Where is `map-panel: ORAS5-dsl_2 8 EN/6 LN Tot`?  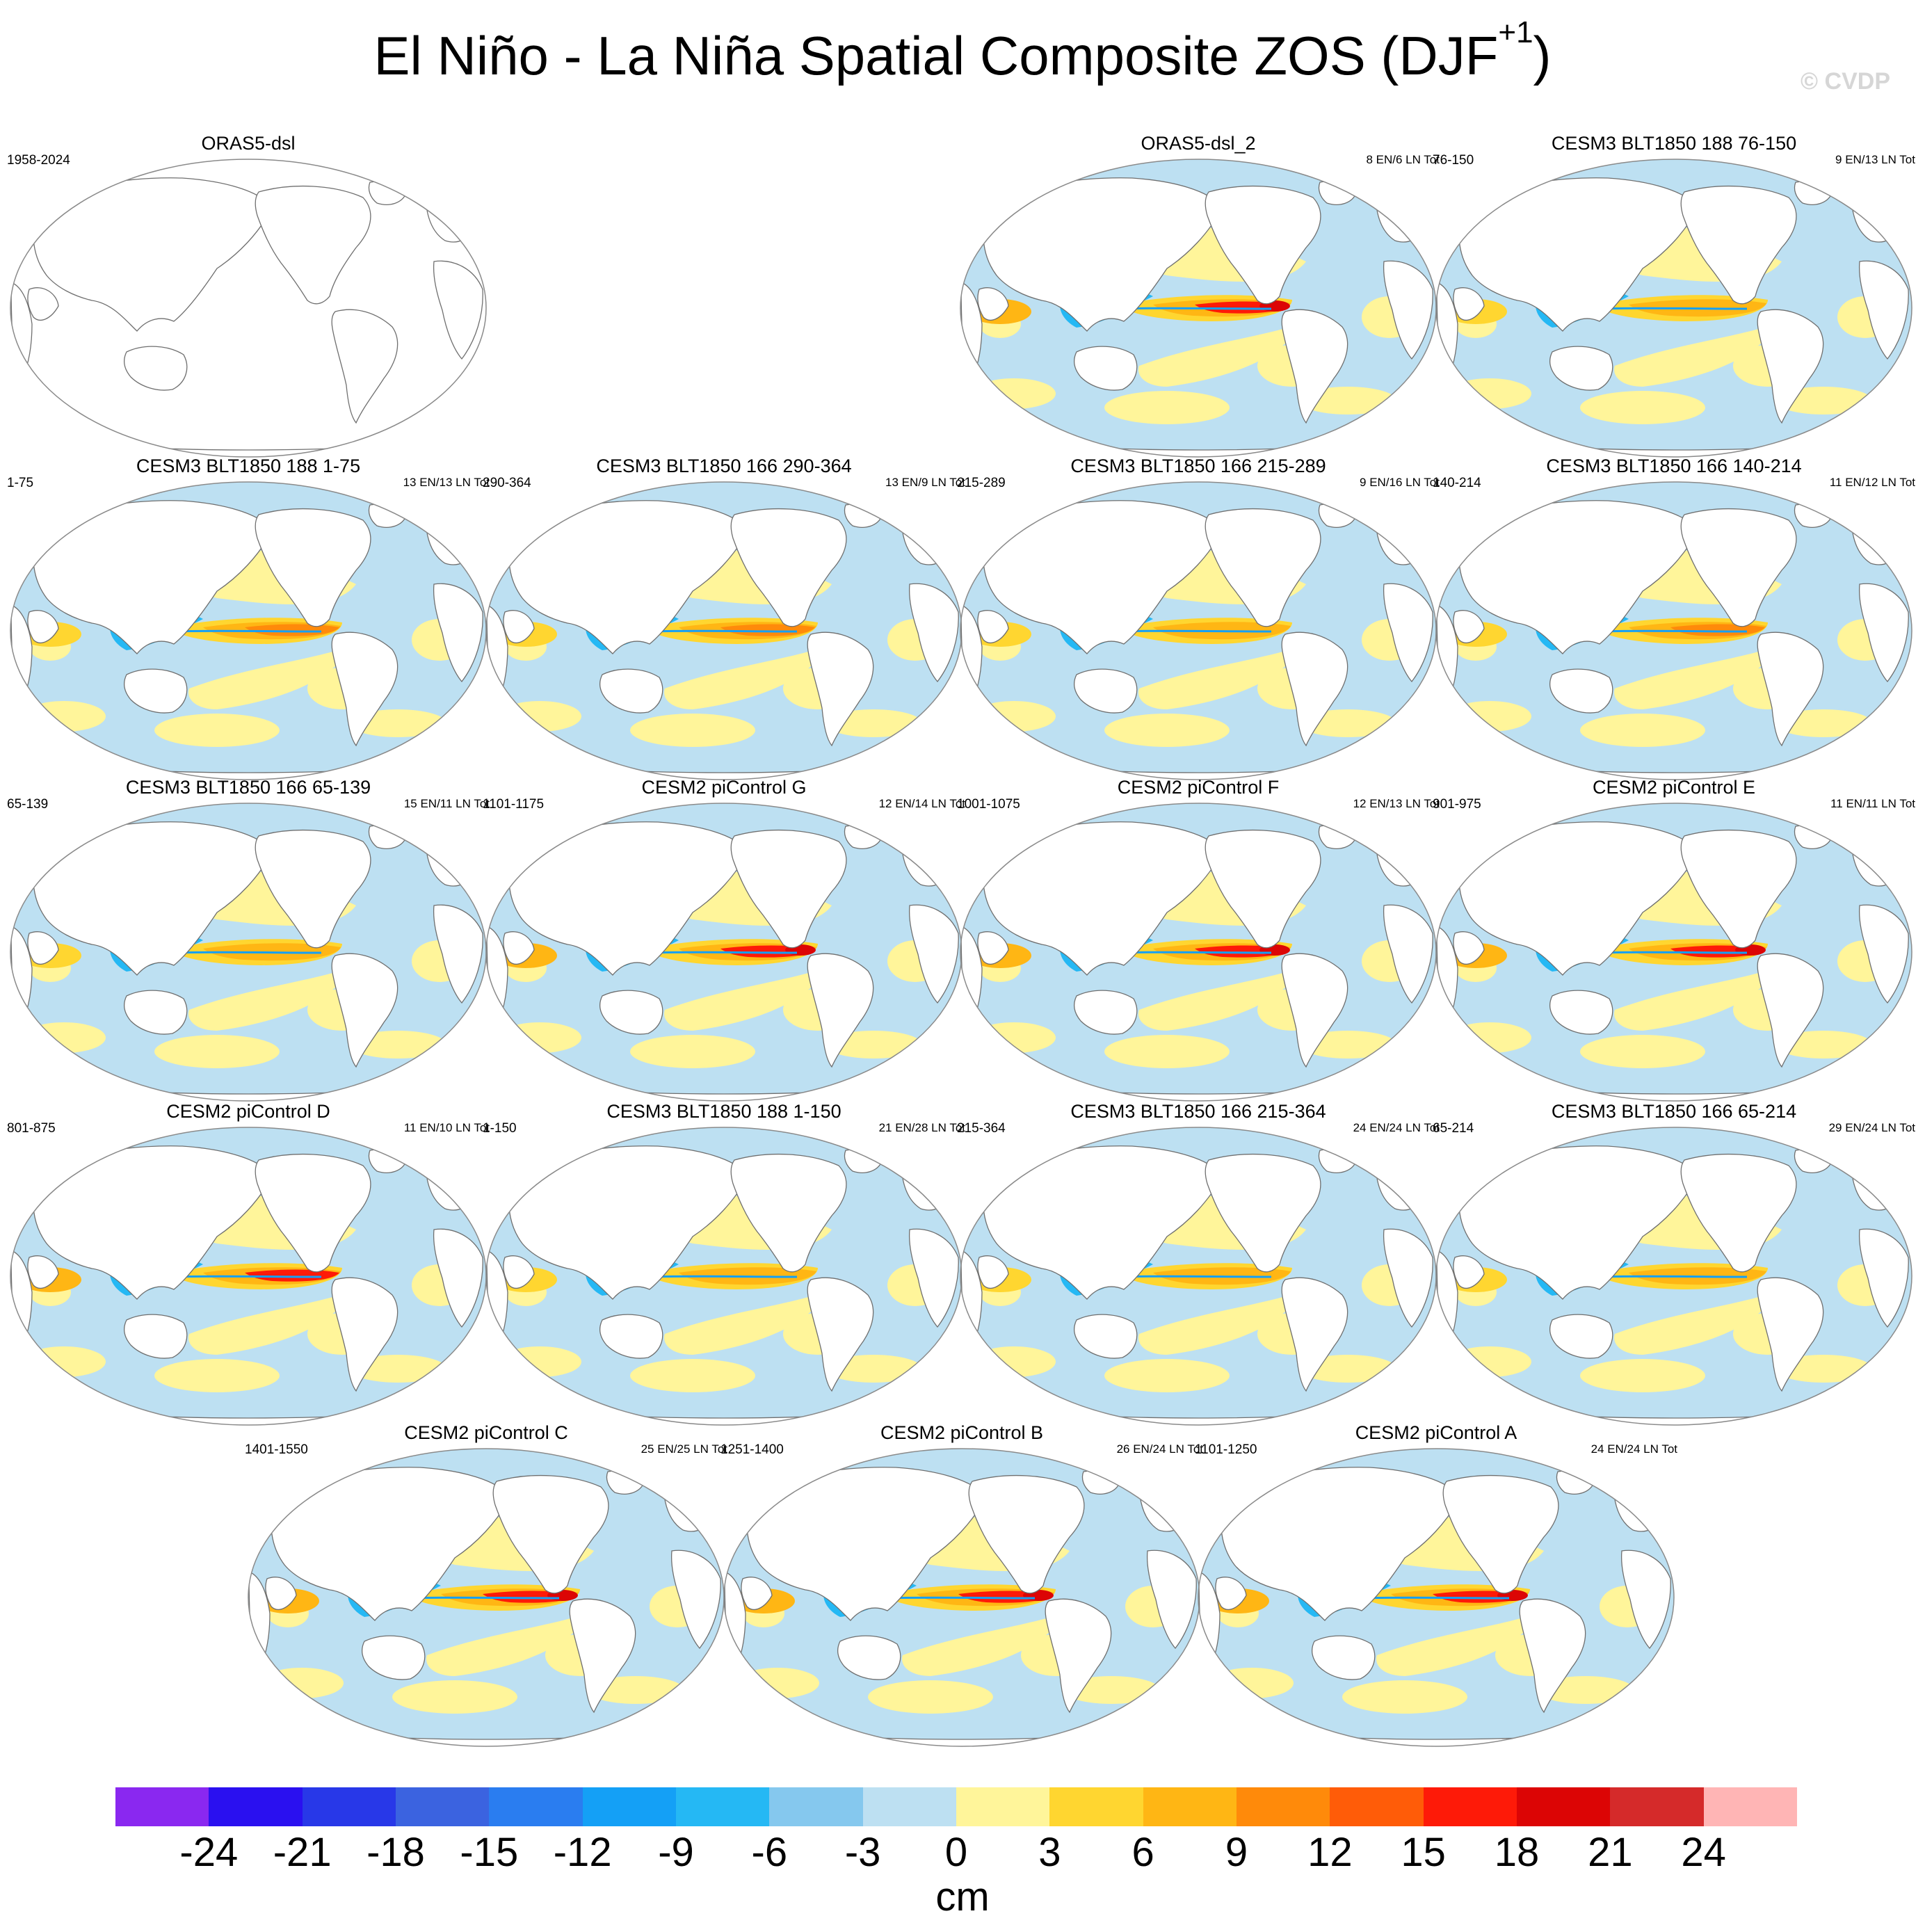
map-panel: ORAS5-dsl_2 8 EN/6 LN Tot is located at coordinates (1199, 295).